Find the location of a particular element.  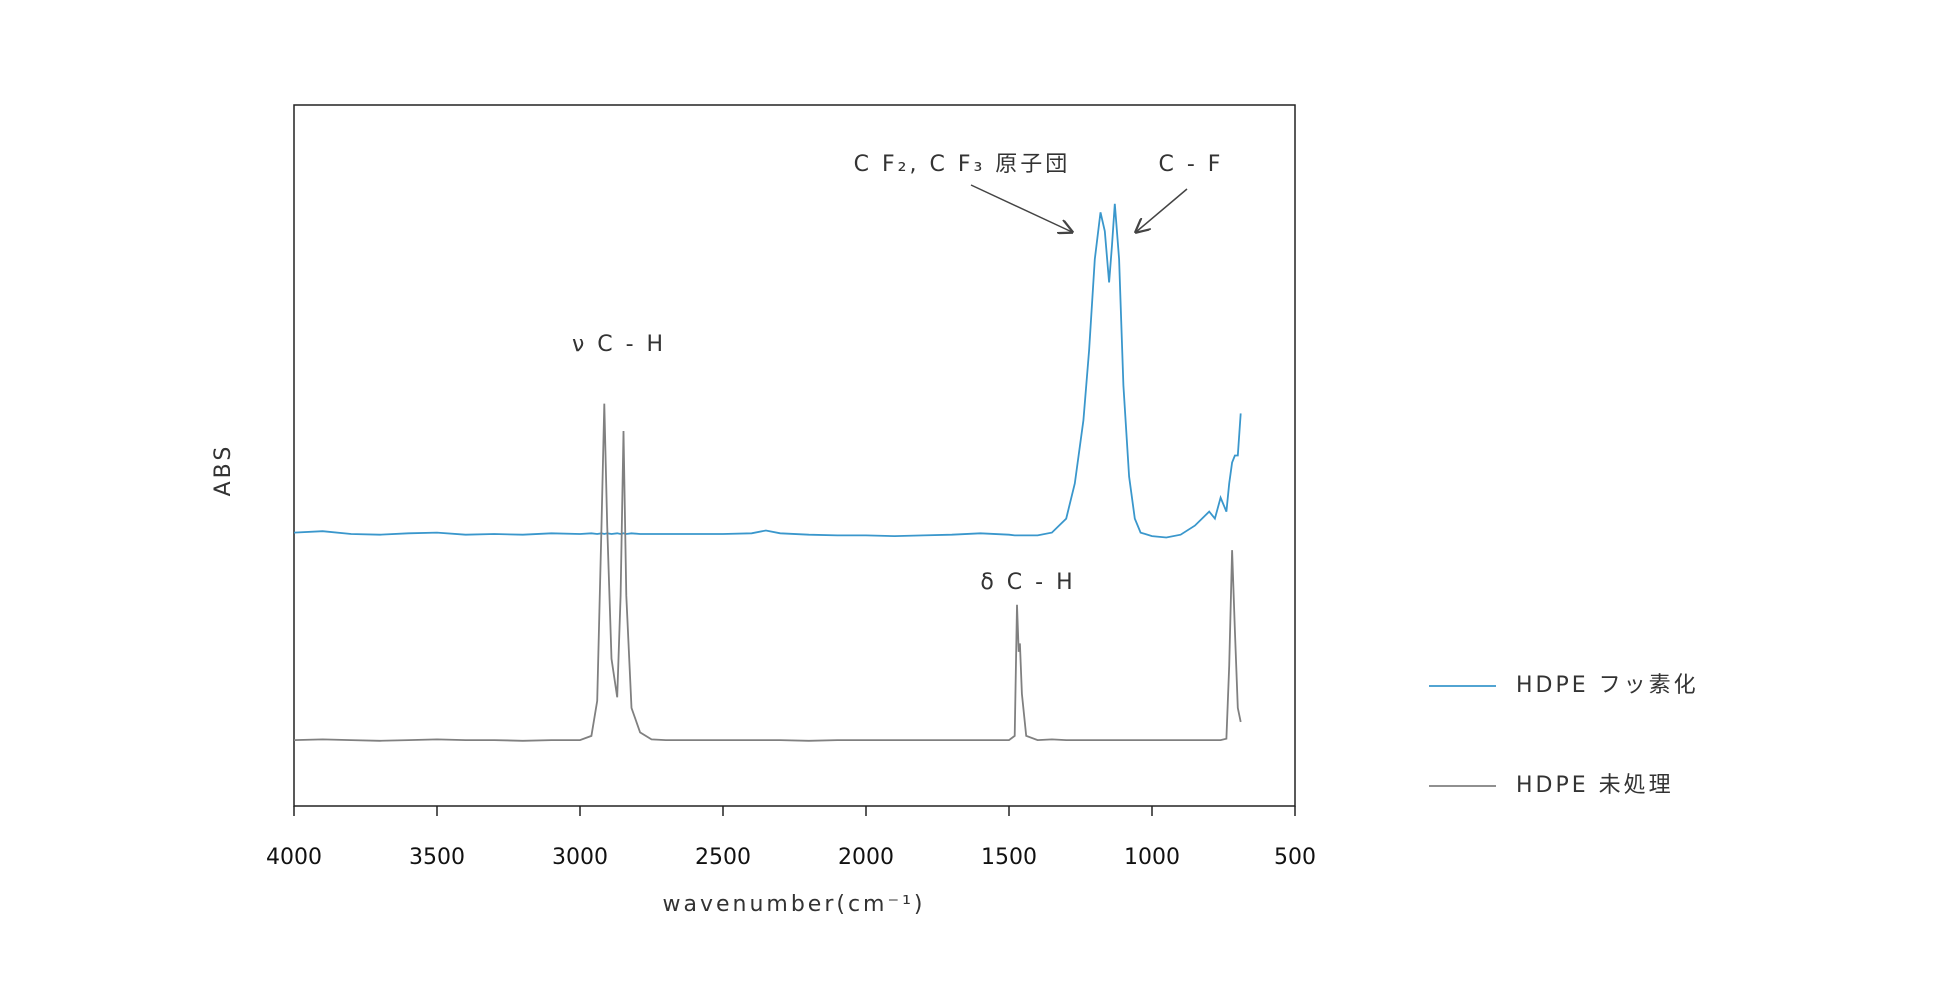

x-tick-label: 4000 is located at coordinates (294, 857).